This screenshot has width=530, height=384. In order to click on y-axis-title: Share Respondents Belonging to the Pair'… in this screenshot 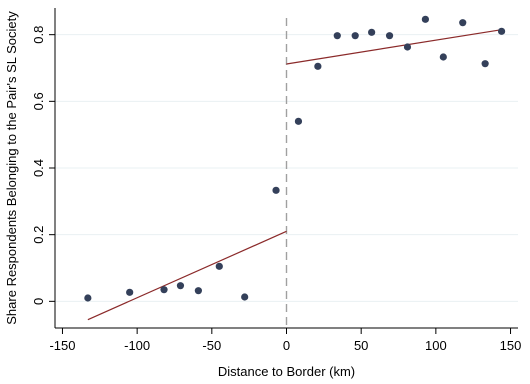, I will do `click(11, 168)`.